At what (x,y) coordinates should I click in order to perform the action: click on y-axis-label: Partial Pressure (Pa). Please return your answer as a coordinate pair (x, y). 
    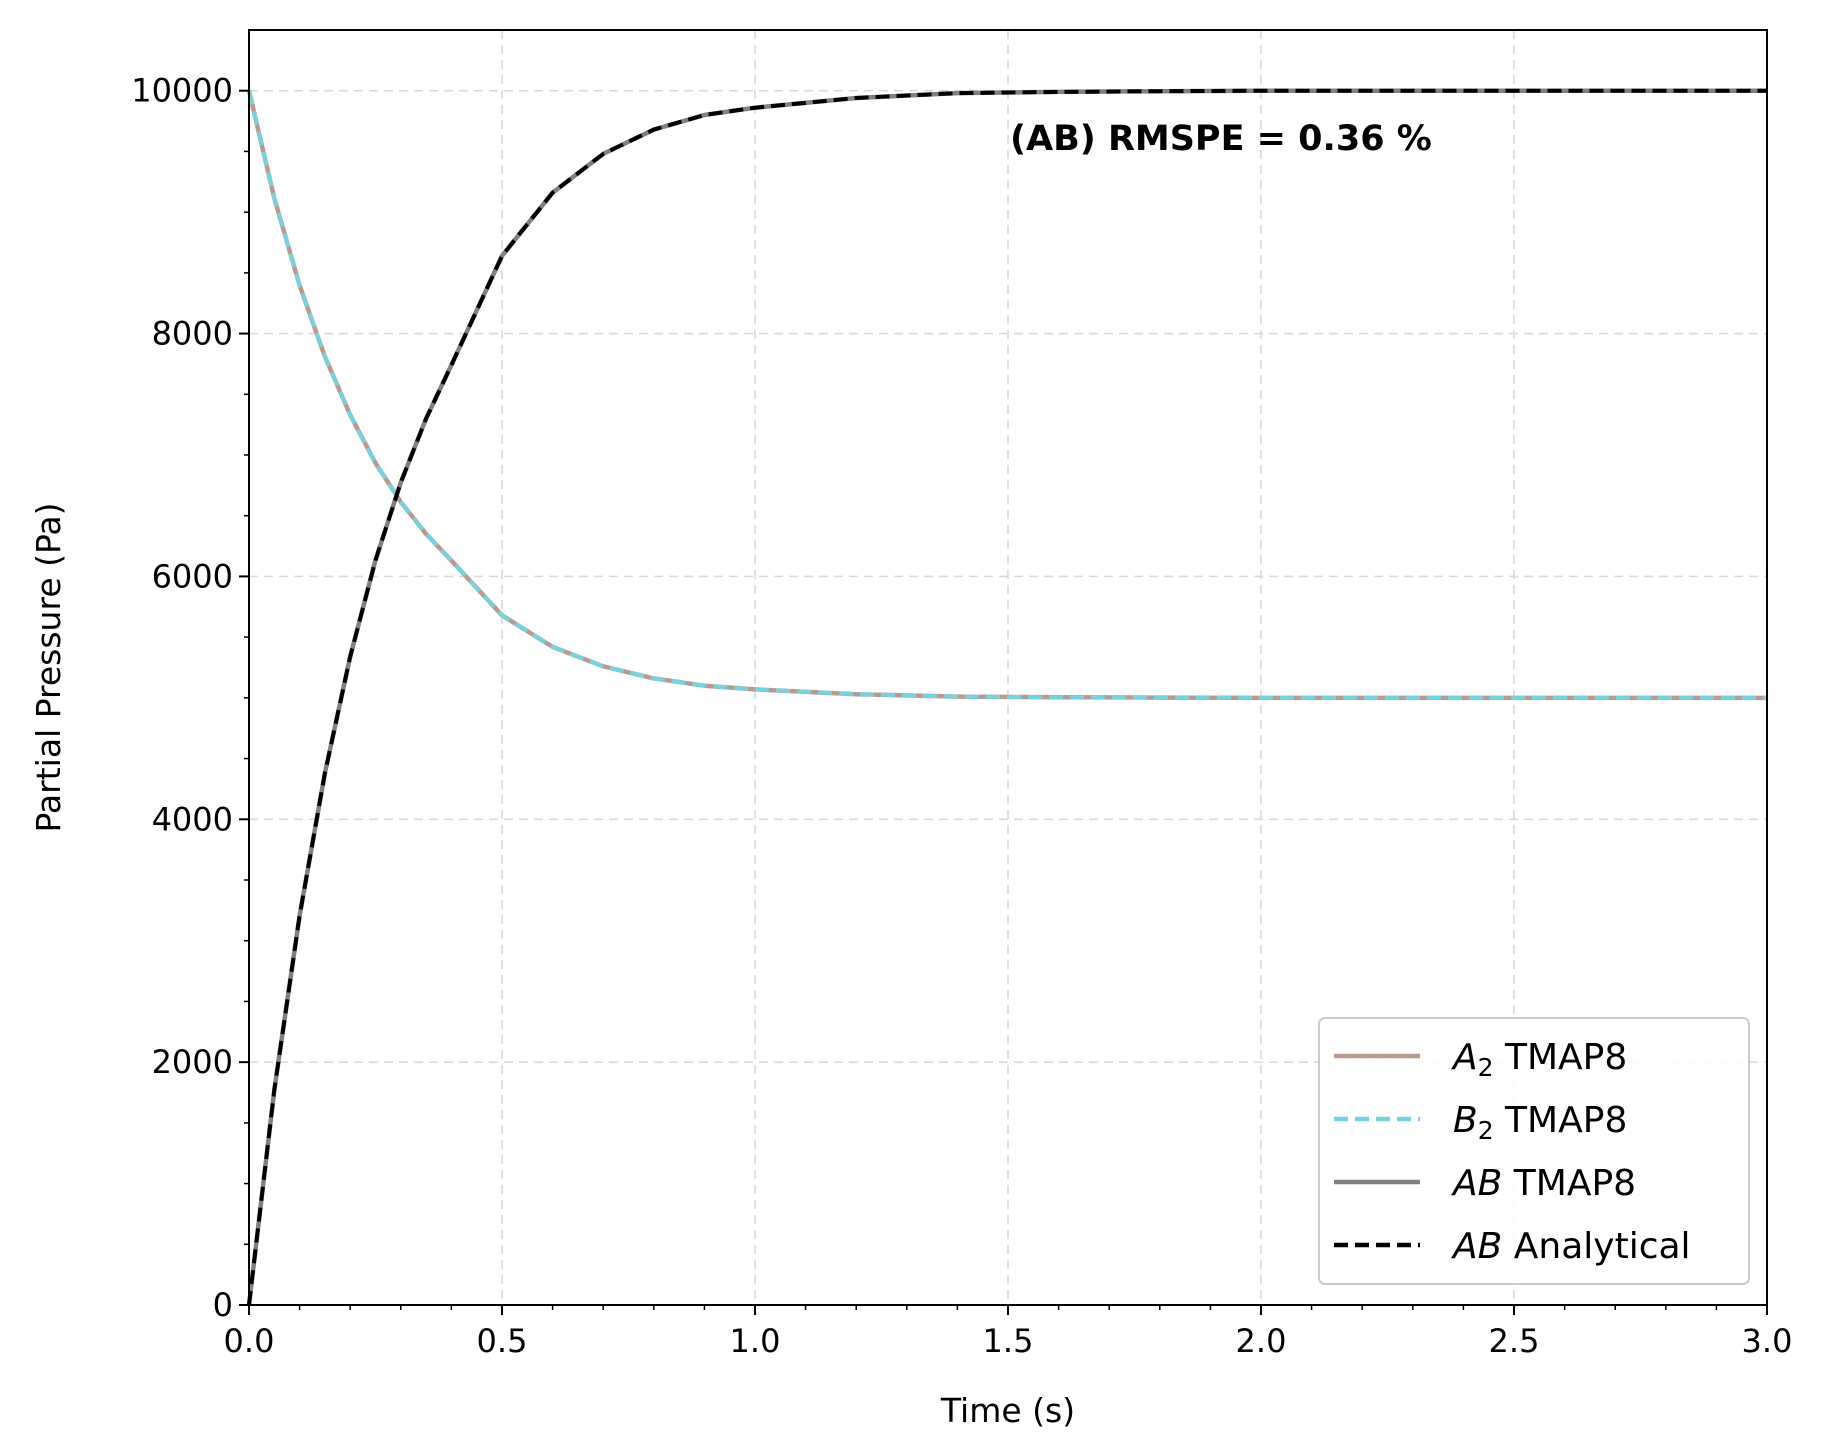
    Looking at the image, I should click on (48, 668).